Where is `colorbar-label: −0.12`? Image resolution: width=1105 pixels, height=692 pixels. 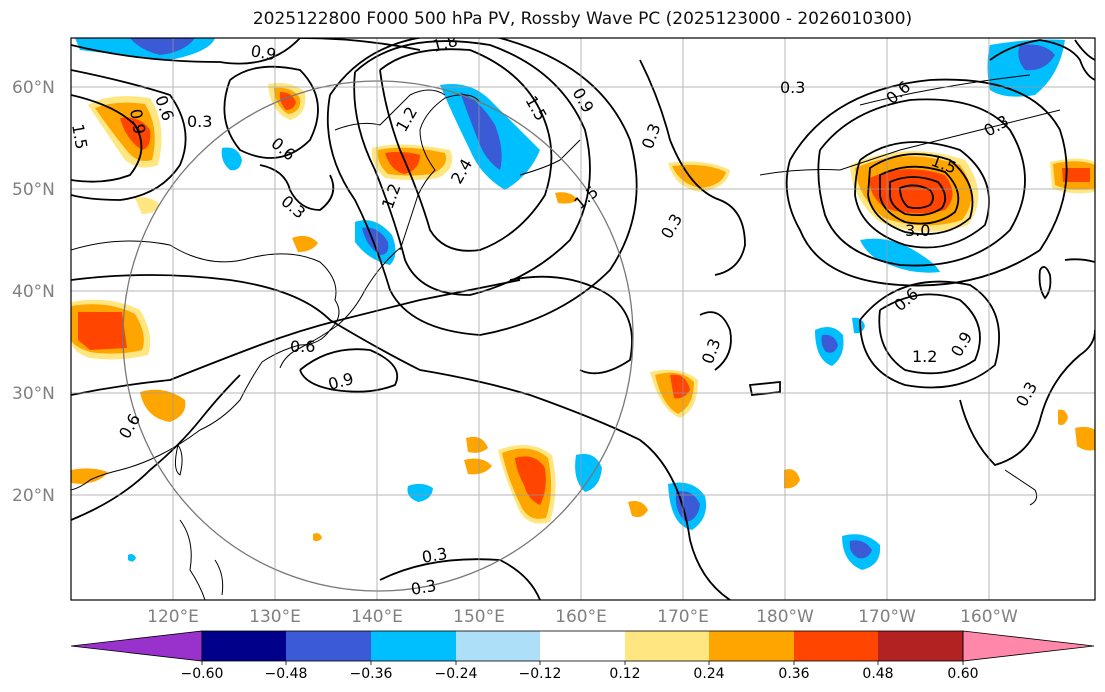
colorbar-label: −0.12 is located at coordinates (540, 674).